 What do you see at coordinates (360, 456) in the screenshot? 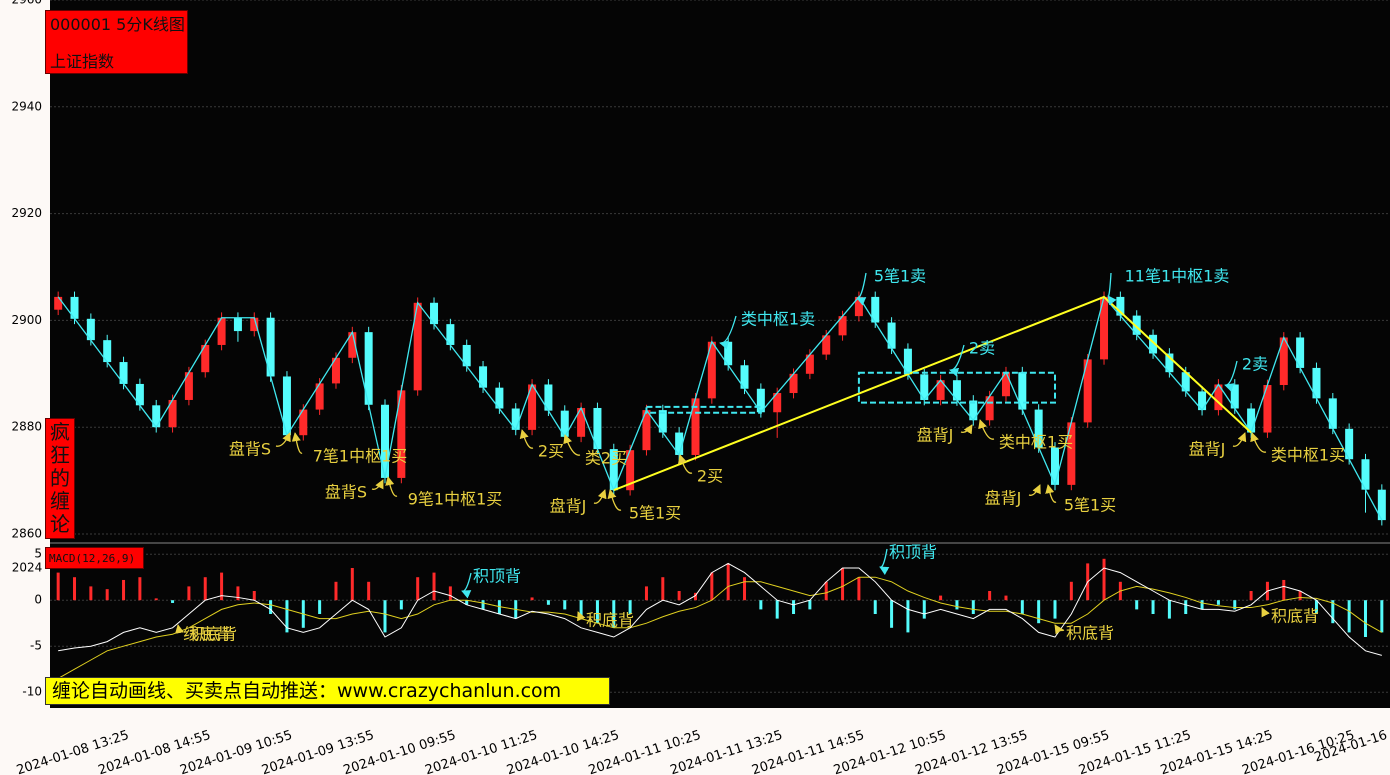
I see `annotation: 7笔1中枢1买` at bounding box center [360, 456].